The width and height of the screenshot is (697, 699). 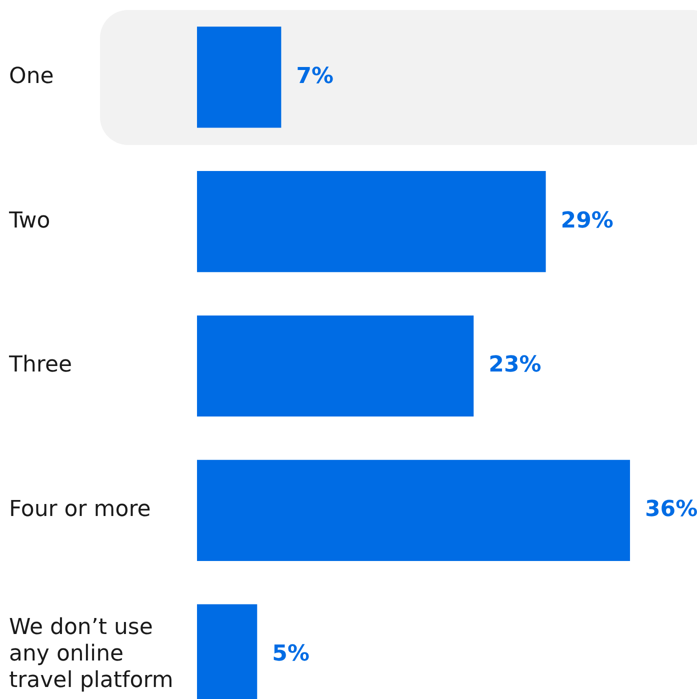 I want to click on data-label: 29%, so click(x=587, y=221).